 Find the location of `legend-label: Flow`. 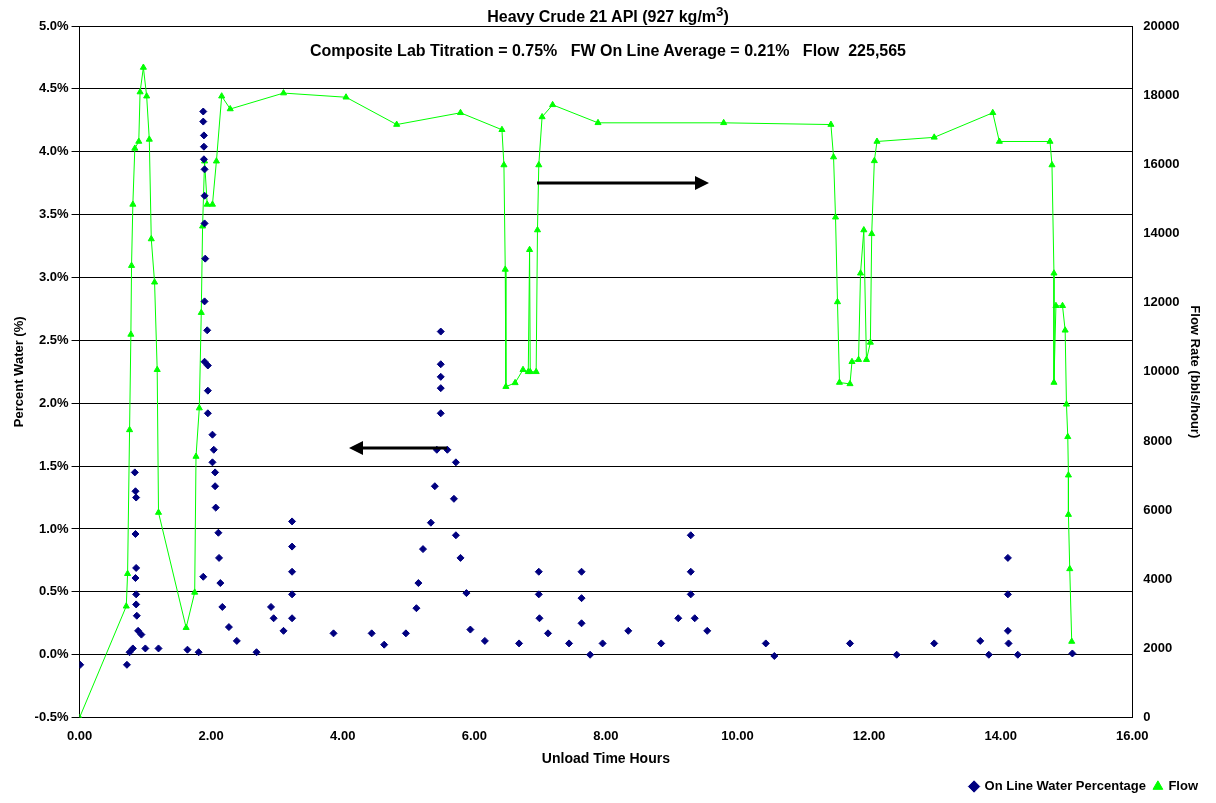

legend-label: Flow is located at coordinates (1183, 786).